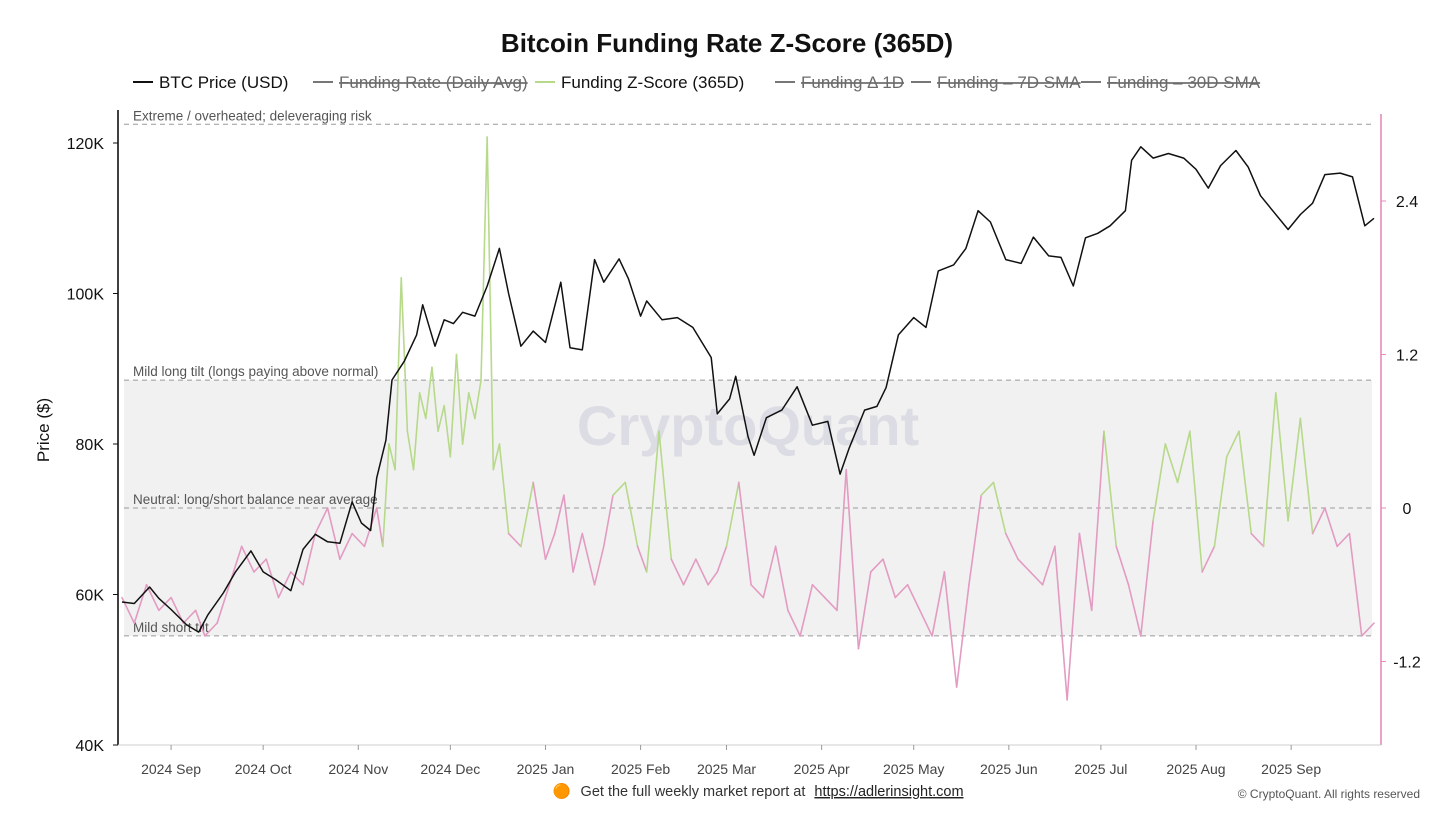  Describe the element at coordinates (1009, 769) in the screenshot. I see `x-tick-label: 2025 Jun` at that location.